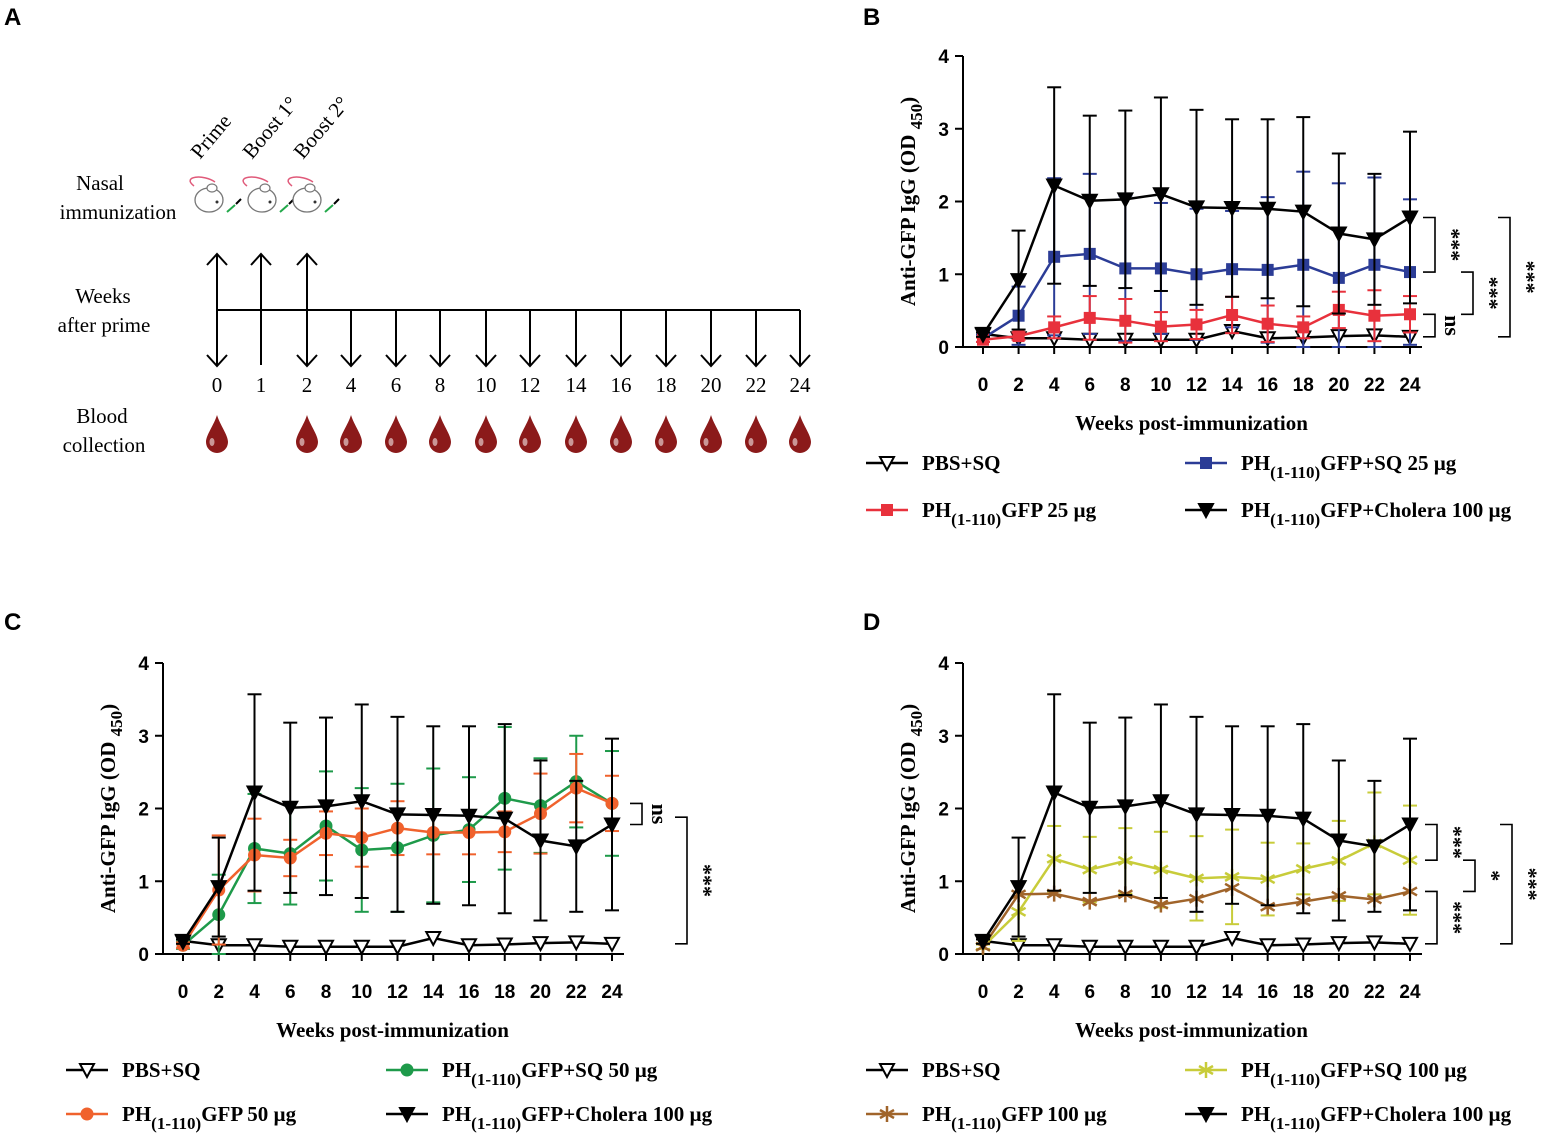 The image size is (1567, 1140). What do you see at coordinates (116, 724) in the screenshot?
I see `y-axis-title-subscript: 450` at bounding box center [116, 724].